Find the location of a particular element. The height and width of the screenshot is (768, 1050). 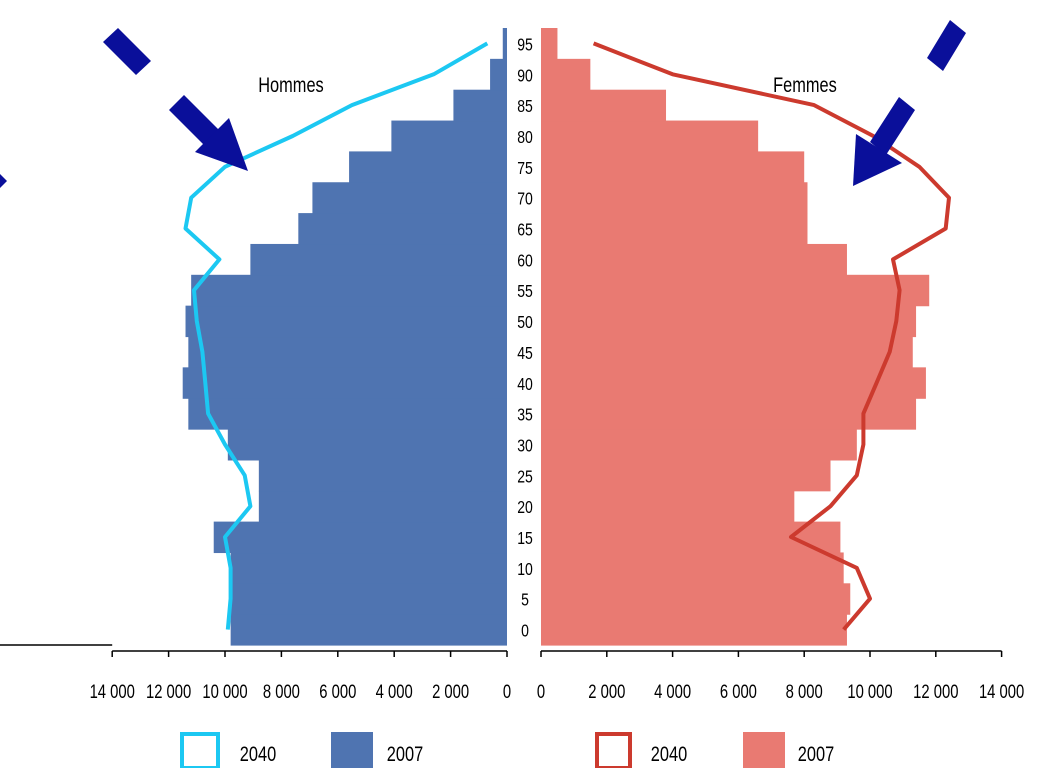

legend-swatch-women-2040 is located at coordinates (613, 750).